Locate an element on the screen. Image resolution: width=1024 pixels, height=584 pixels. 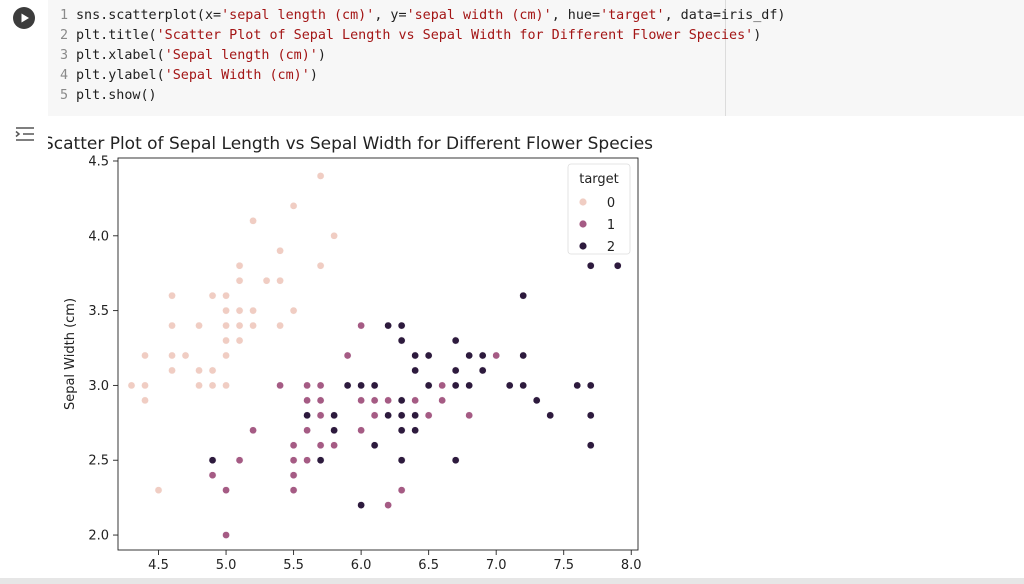
x-tick-label: 6.0 is located at coordinates (361, 565).